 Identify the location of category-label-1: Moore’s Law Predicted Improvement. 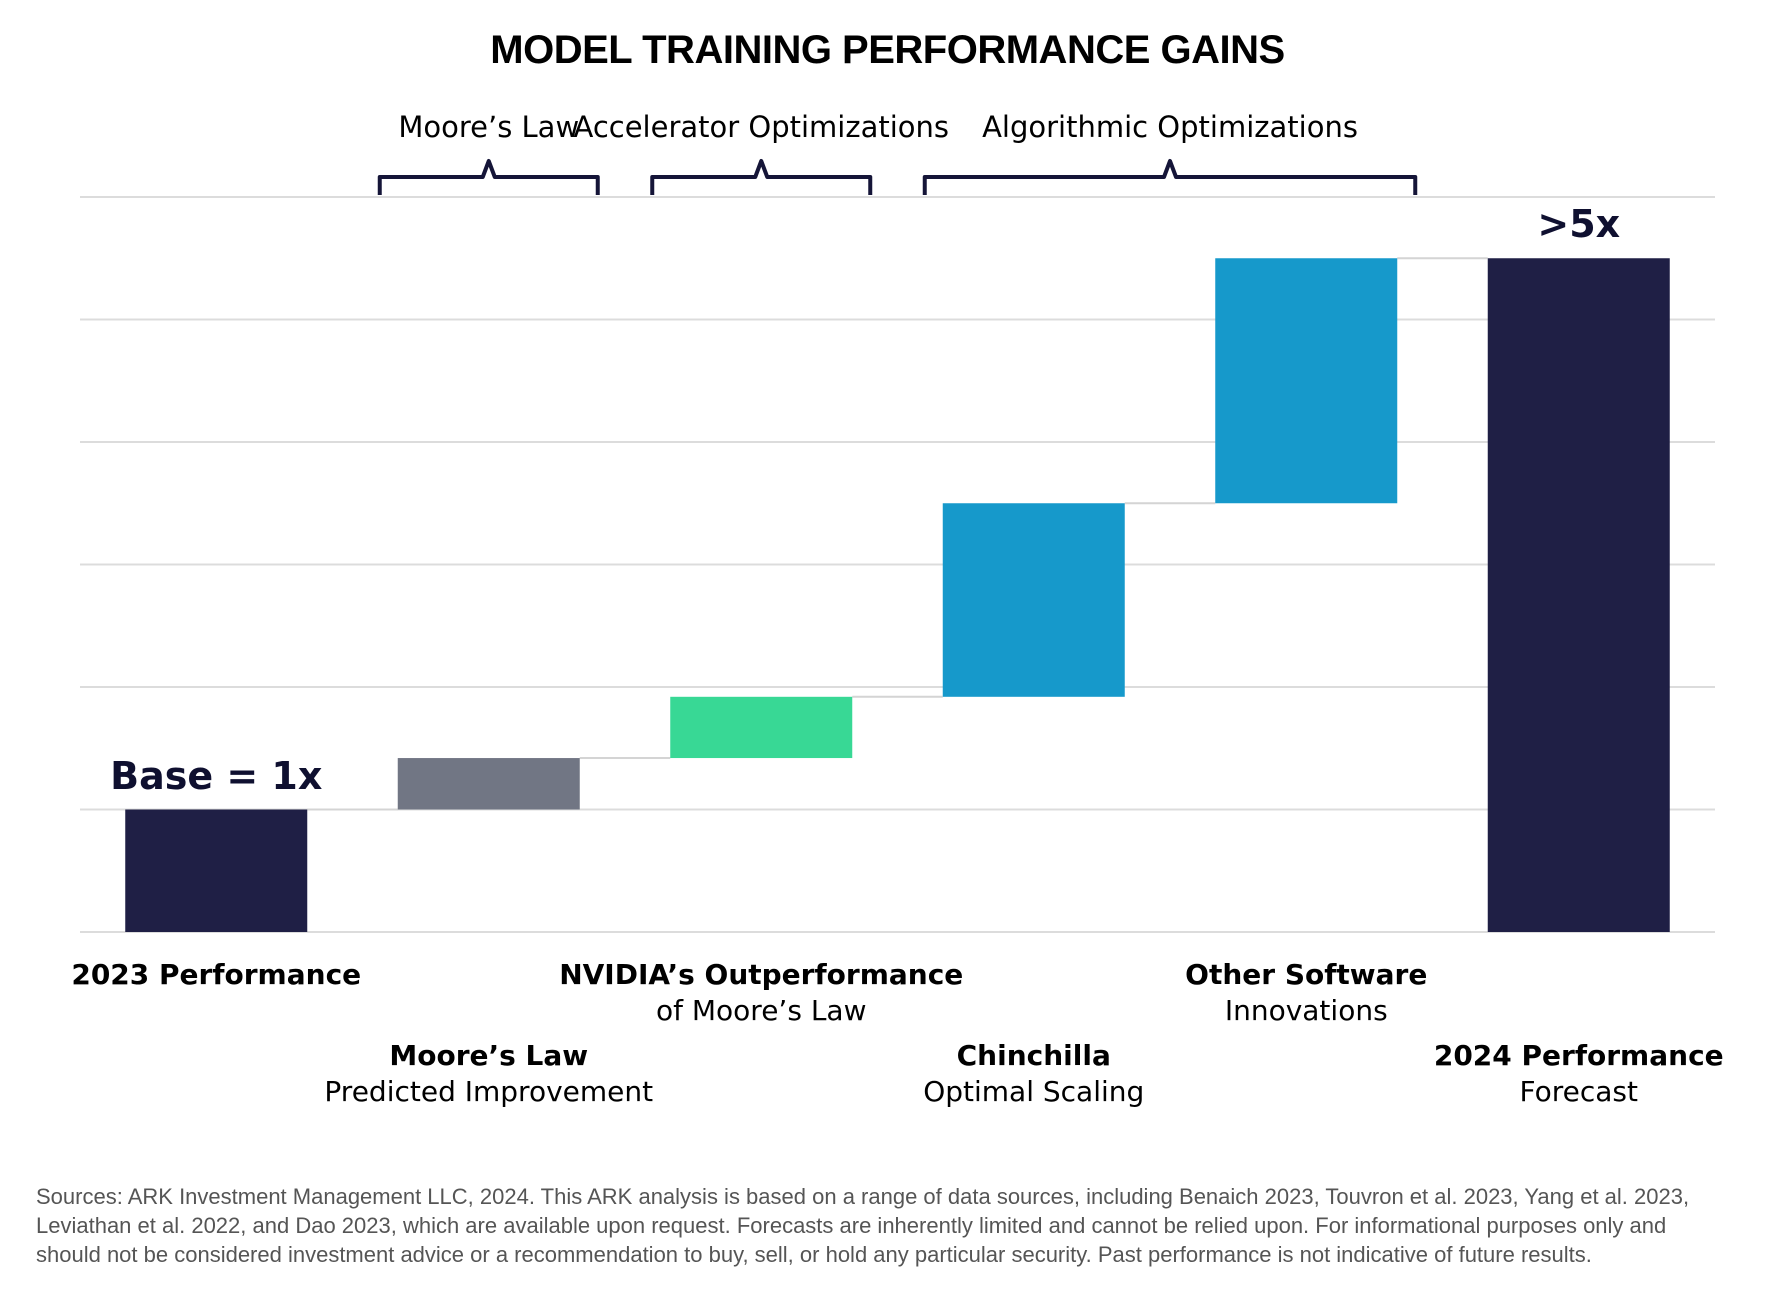
(488, 1074).